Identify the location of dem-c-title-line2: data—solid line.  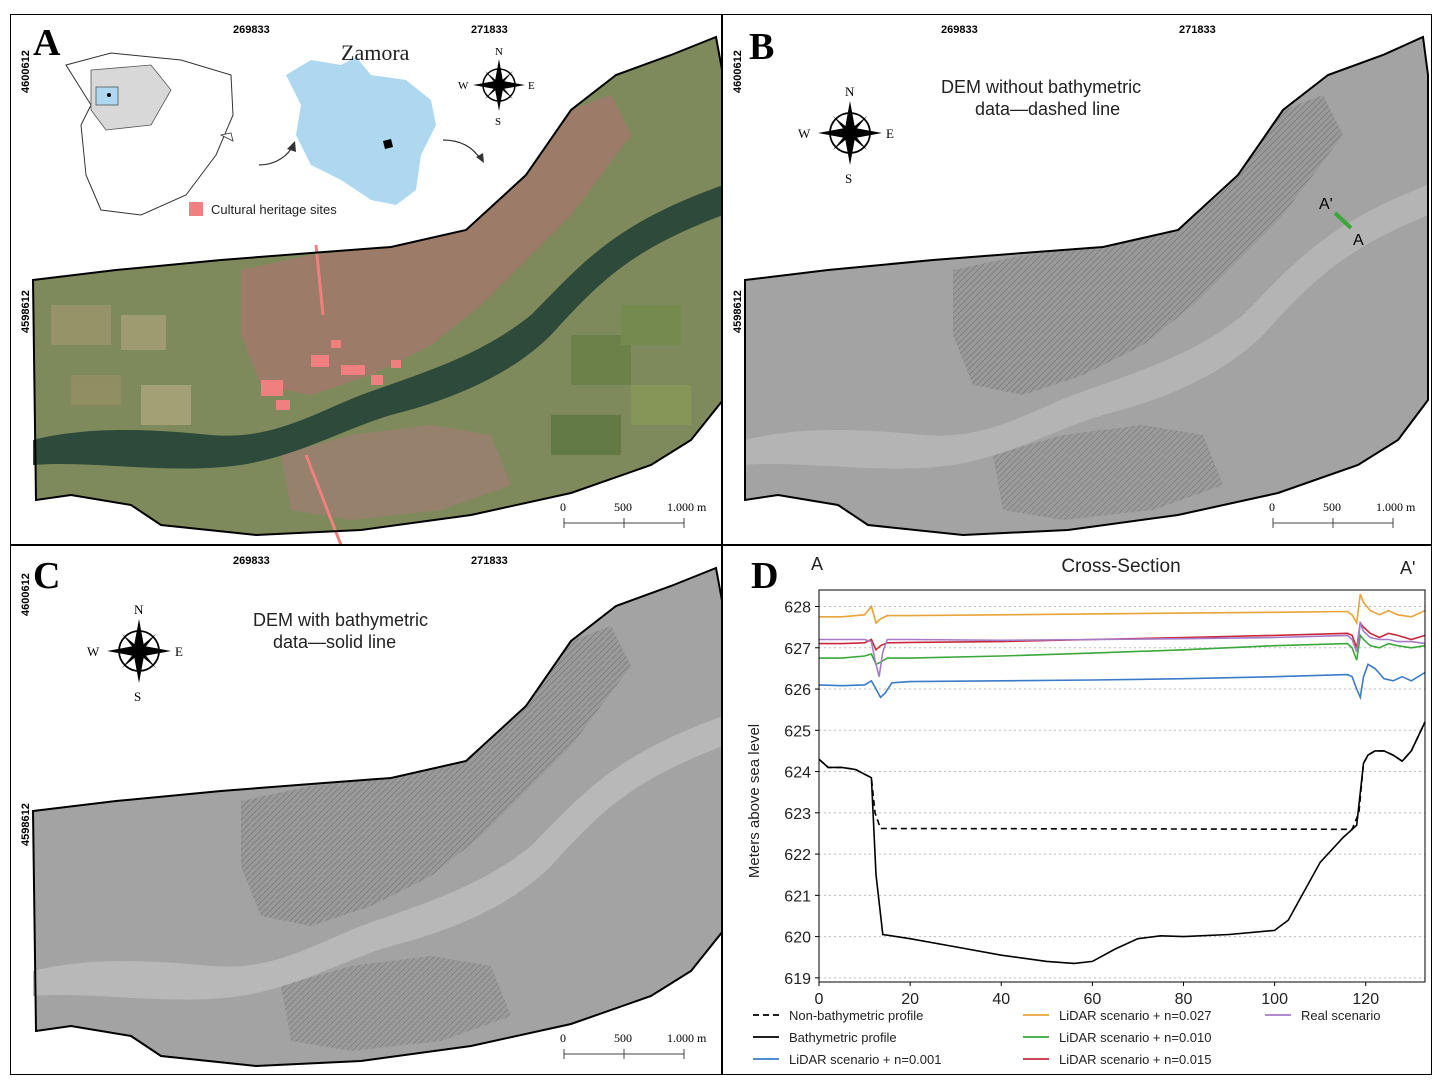
(334, 642).